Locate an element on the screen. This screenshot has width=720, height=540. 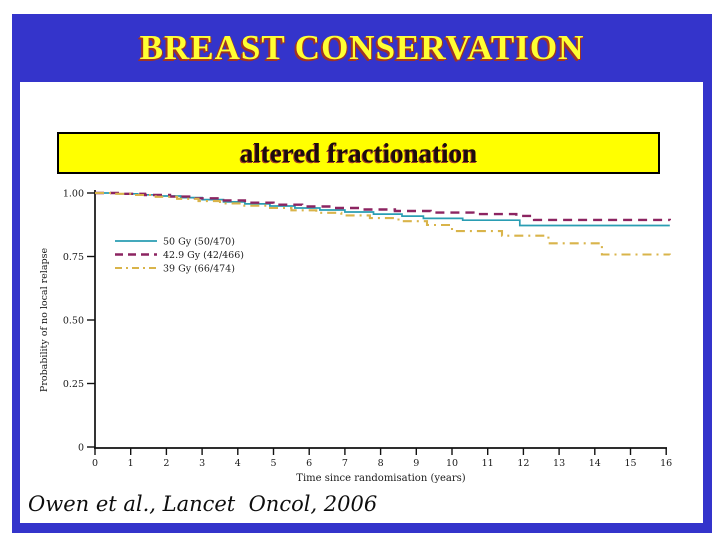
x-tick-label: 9 is located at coordinates (416, 463).